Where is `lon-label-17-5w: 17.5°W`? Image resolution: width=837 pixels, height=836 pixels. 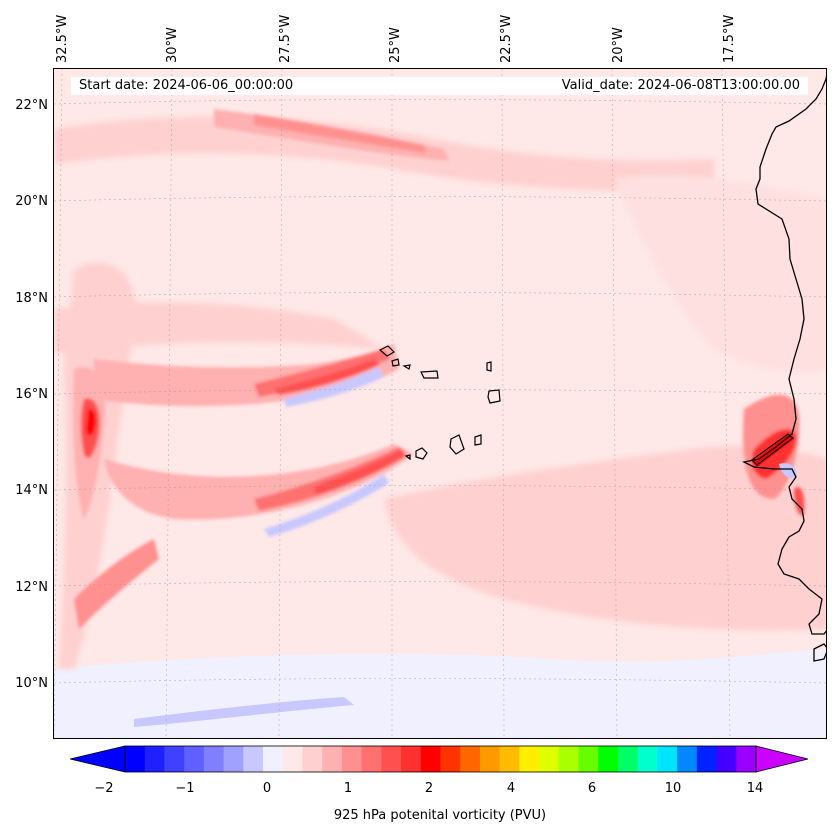
lon-label-17-5w: 17.5°W is located at coordinates (729, 38).